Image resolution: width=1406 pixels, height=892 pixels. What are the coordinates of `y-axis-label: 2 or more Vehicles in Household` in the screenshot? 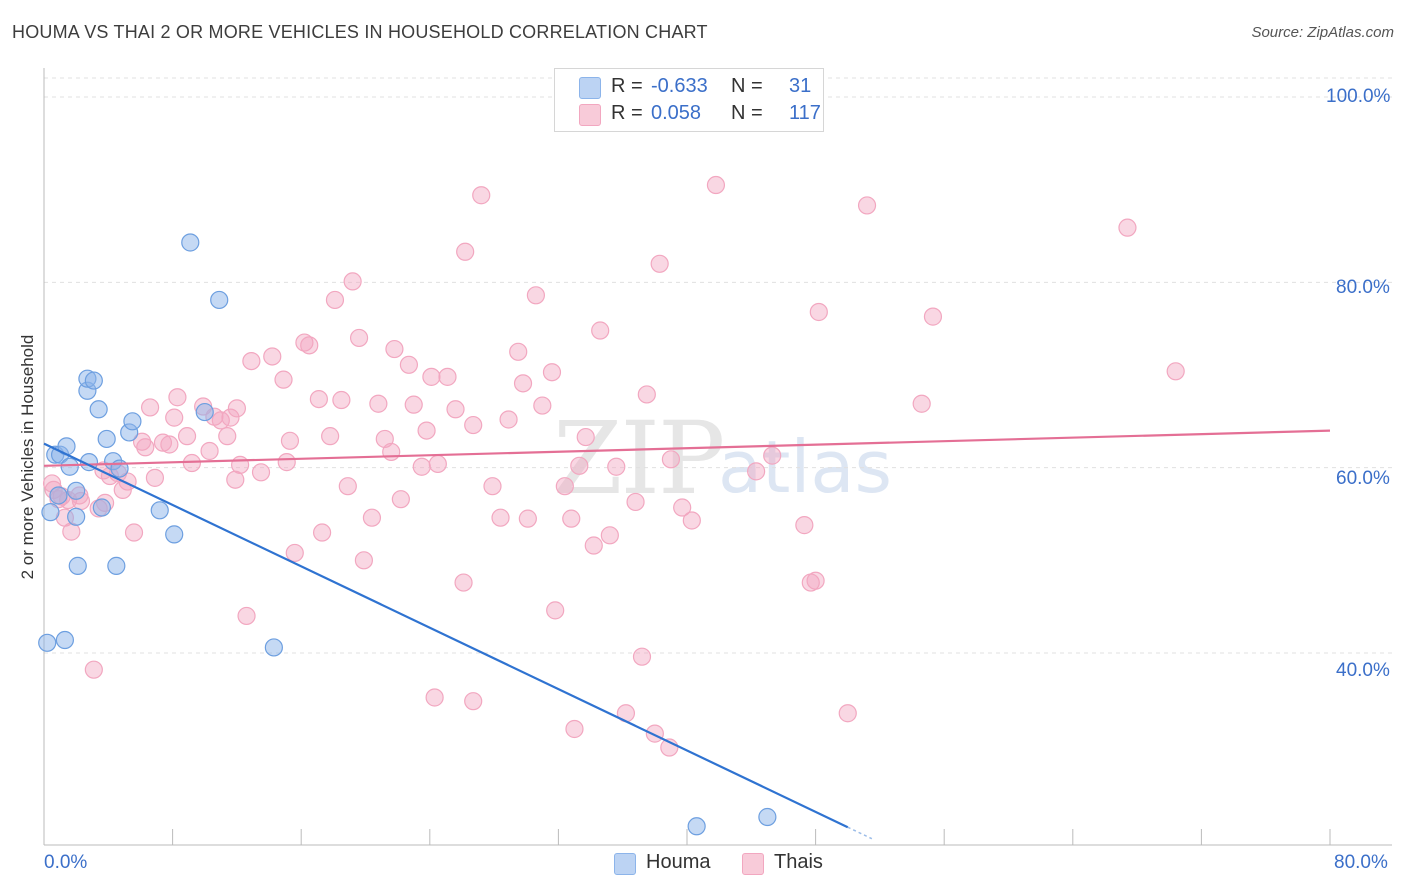 It's located at (27, 457).